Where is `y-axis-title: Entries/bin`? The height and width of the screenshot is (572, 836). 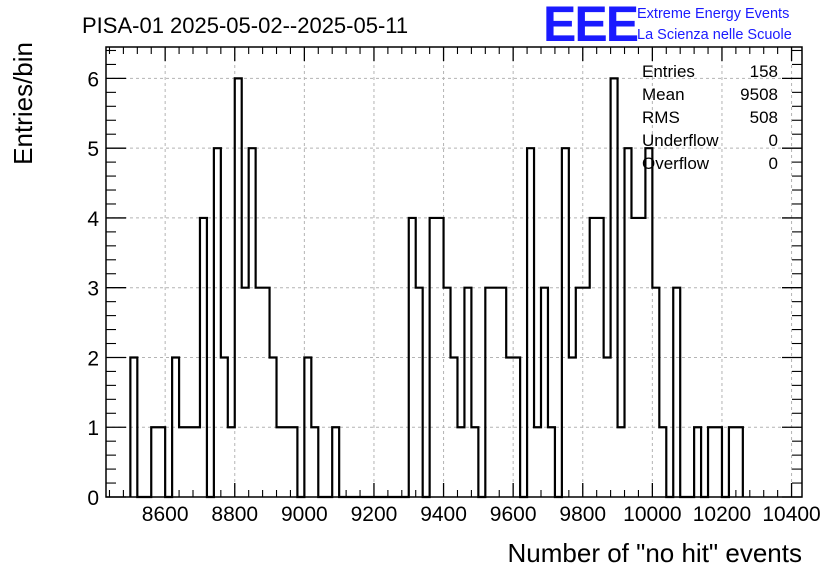 y-axis-title: Entries/bin is located at coordinates (23, 103).